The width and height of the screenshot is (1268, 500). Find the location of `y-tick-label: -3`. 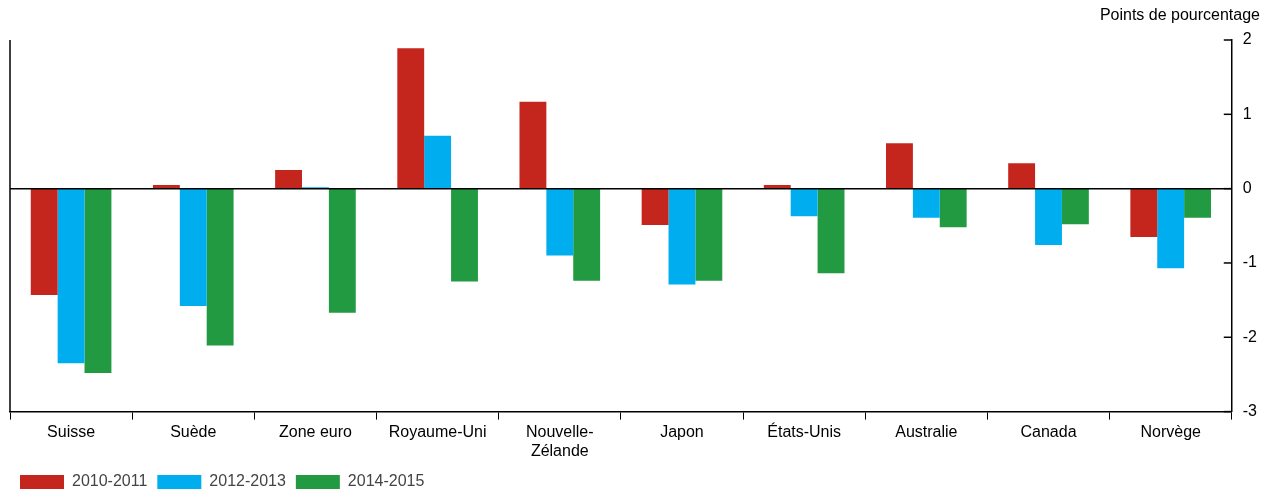

y-tick-label: -3 is located at coordinates (1250, 411).